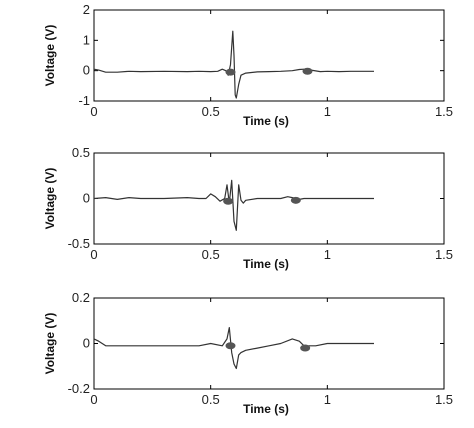 Image resolution: width=474 pixels, height=428 pixels. What do you see at coordinates (86, 9) in the screenshot?
I see `y-tick-label: 2` at bounding box center [86, 9].